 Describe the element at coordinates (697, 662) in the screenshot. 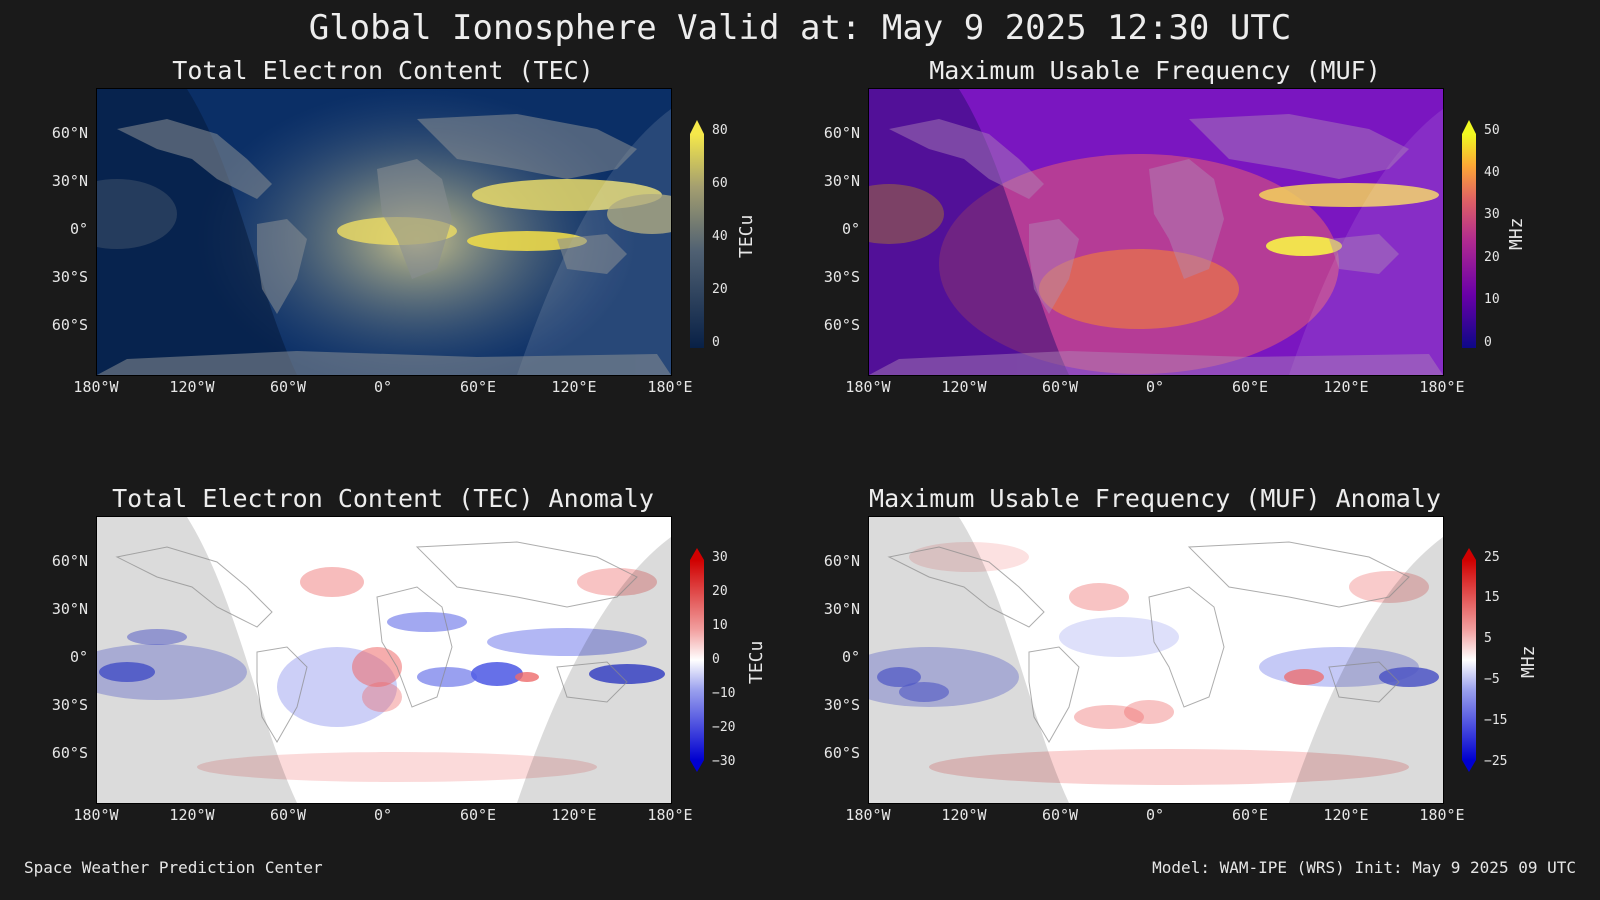

I see `tec-anom-colorbar` at that location.